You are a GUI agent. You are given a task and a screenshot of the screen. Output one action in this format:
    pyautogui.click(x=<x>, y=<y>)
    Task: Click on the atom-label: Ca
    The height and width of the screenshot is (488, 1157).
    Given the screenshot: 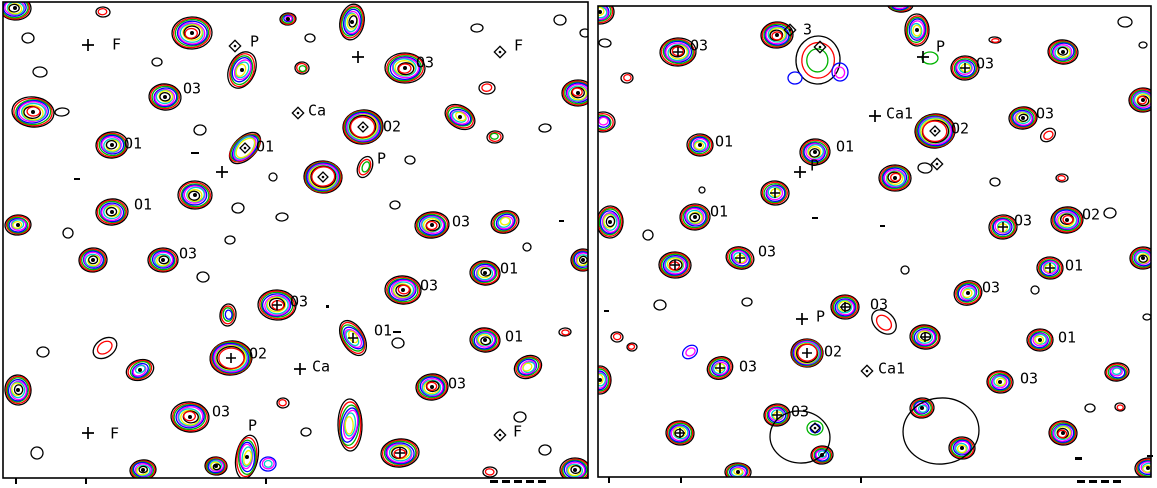 What is the action you would take?
    pyautogui.click(x=317, y=111)
    